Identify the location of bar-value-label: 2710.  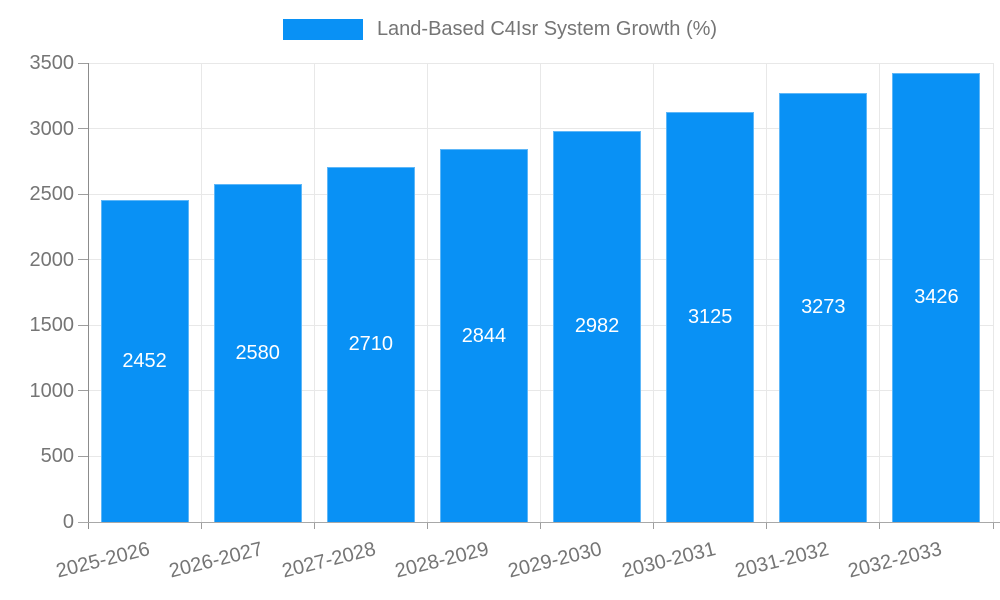
(371, 344).